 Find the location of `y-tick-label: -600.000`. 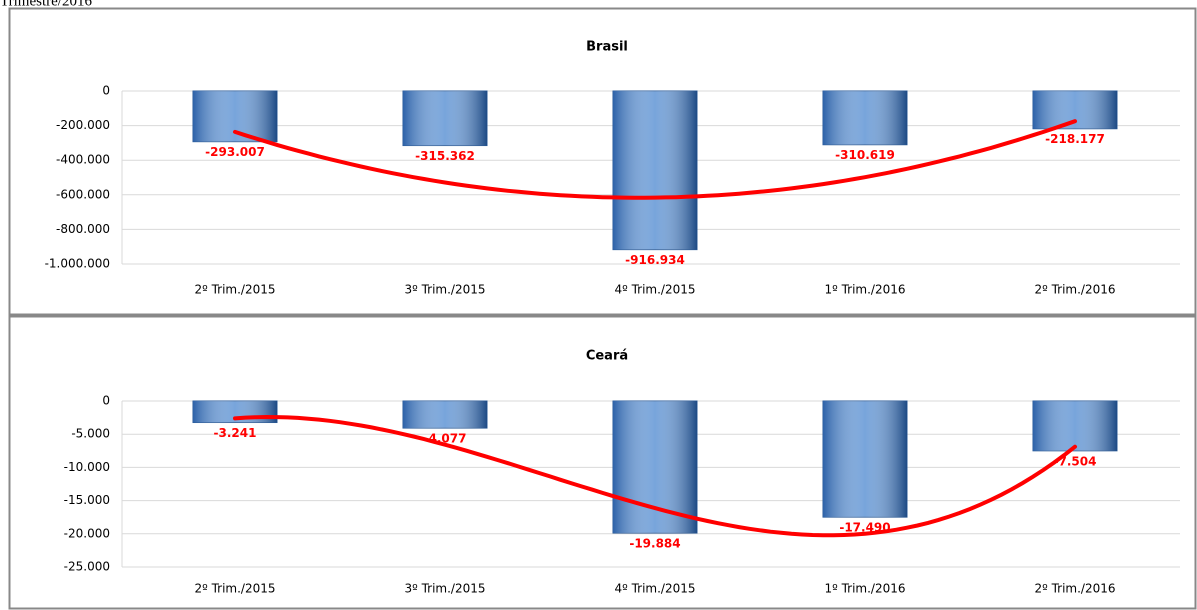

y-tick-label: -600.000 is located at coordinates (83, 194).